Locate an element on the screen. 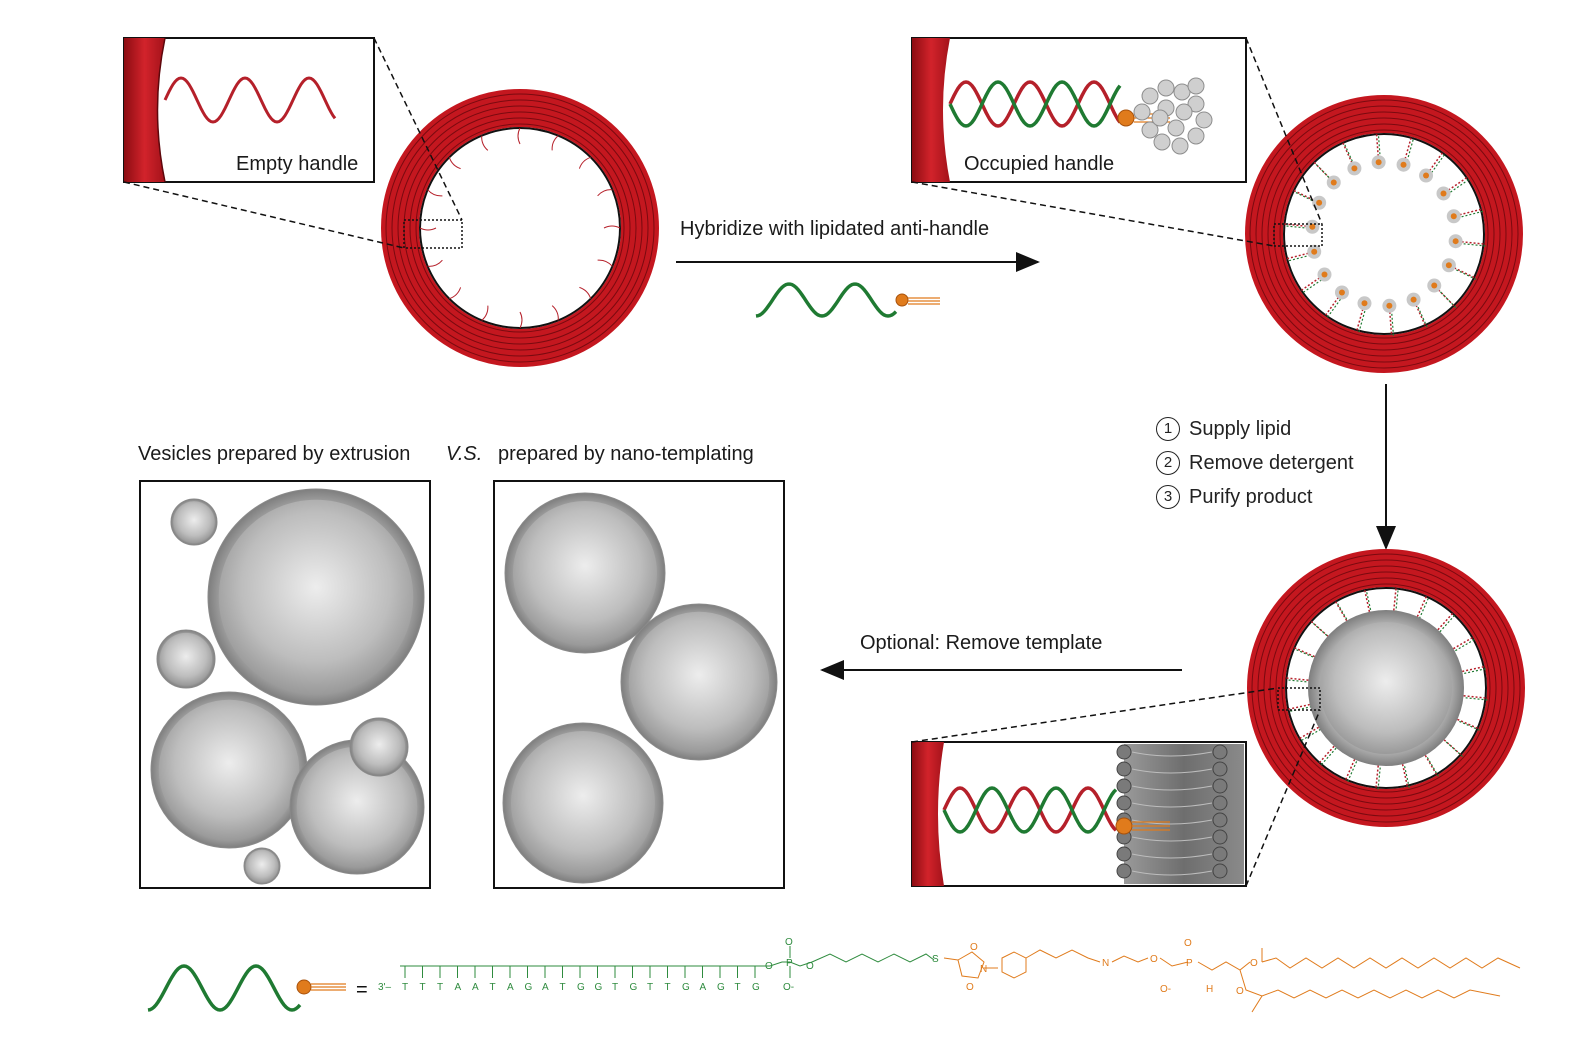  anti-handle-legend: = is located at coordinates (257, 988).